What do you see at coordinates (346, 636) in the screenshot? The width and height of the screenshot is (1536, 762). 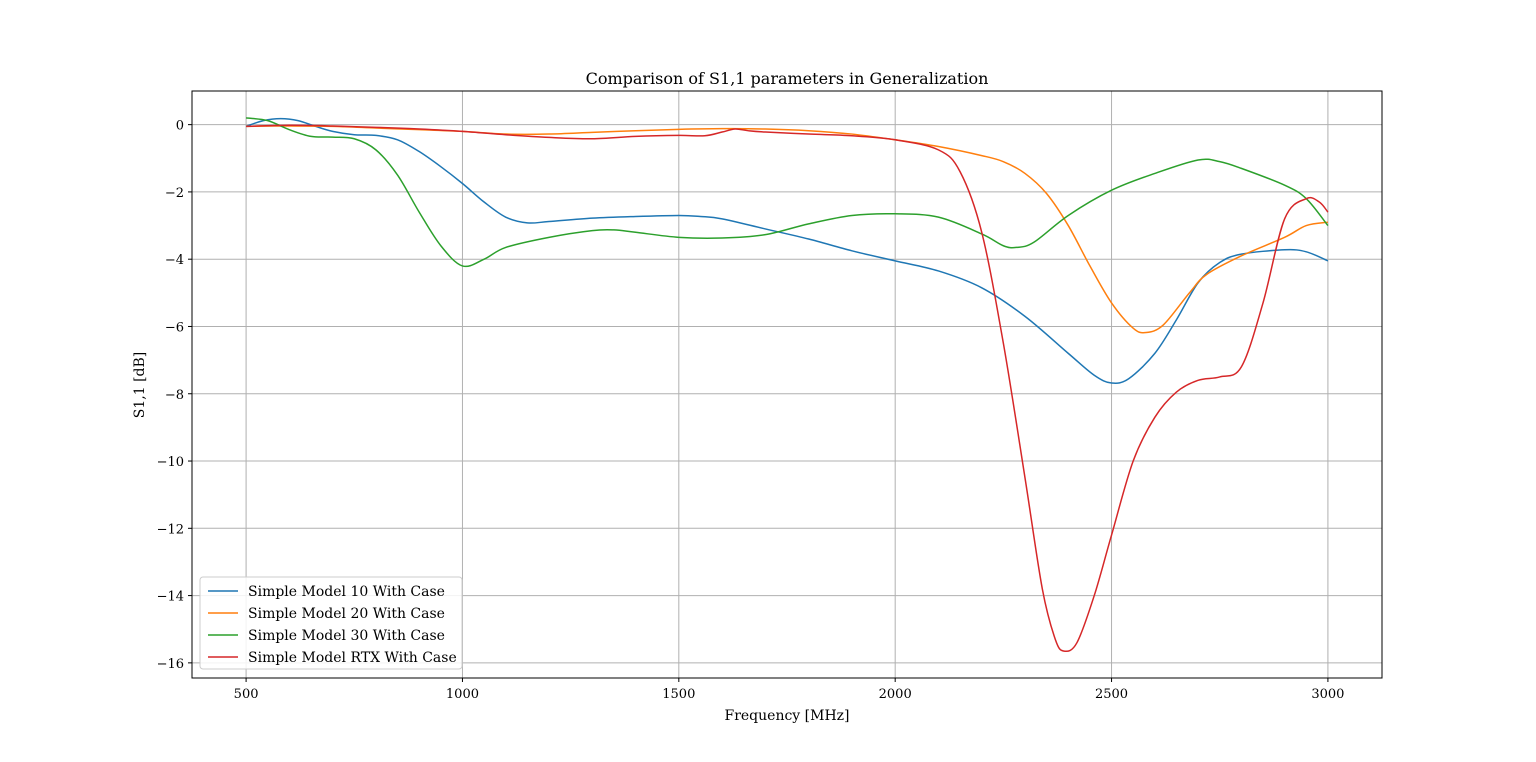 I see `legend-label-3: Simple Model 30 With Case` at bounding box center [346, 636].